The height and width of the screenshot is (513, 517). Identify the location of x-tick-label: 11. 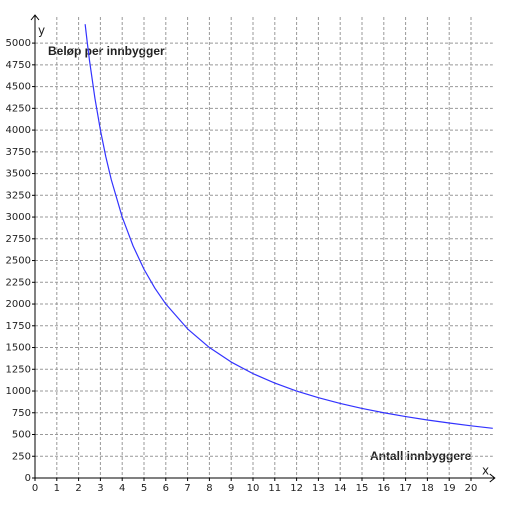
(274, 488).